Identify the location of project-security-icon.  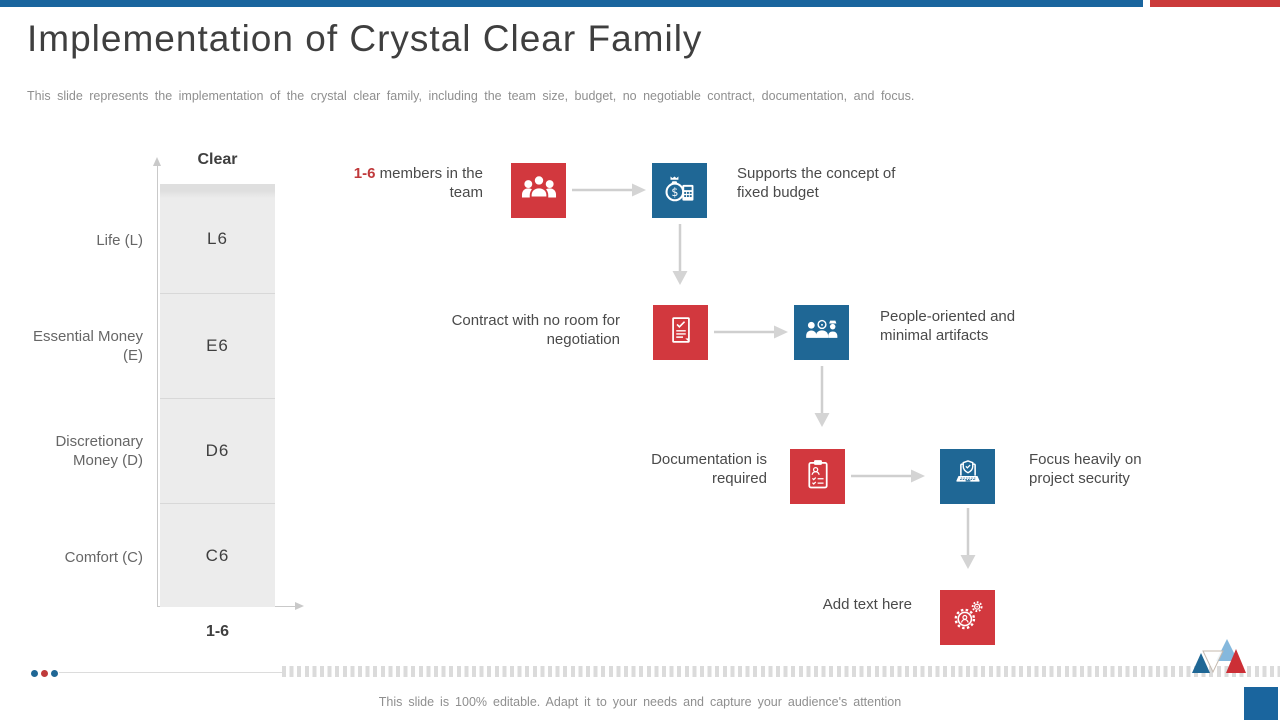
(968, 476).